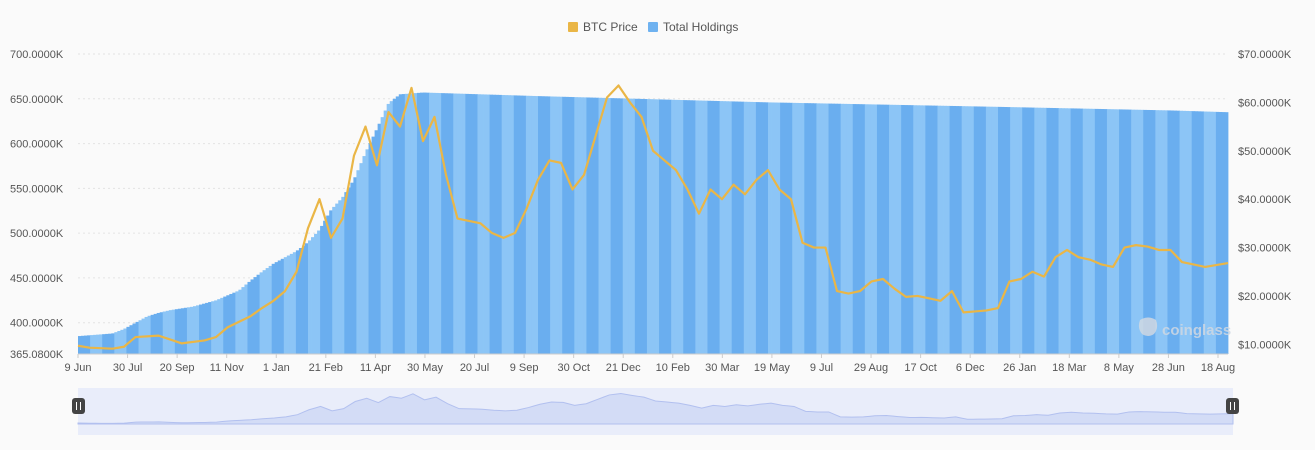 The image size is (1315, 450). Describe the element at coordinates (37, 234) in the screenshot. I see `left-y-tick-label: 500.0000K` at that location.